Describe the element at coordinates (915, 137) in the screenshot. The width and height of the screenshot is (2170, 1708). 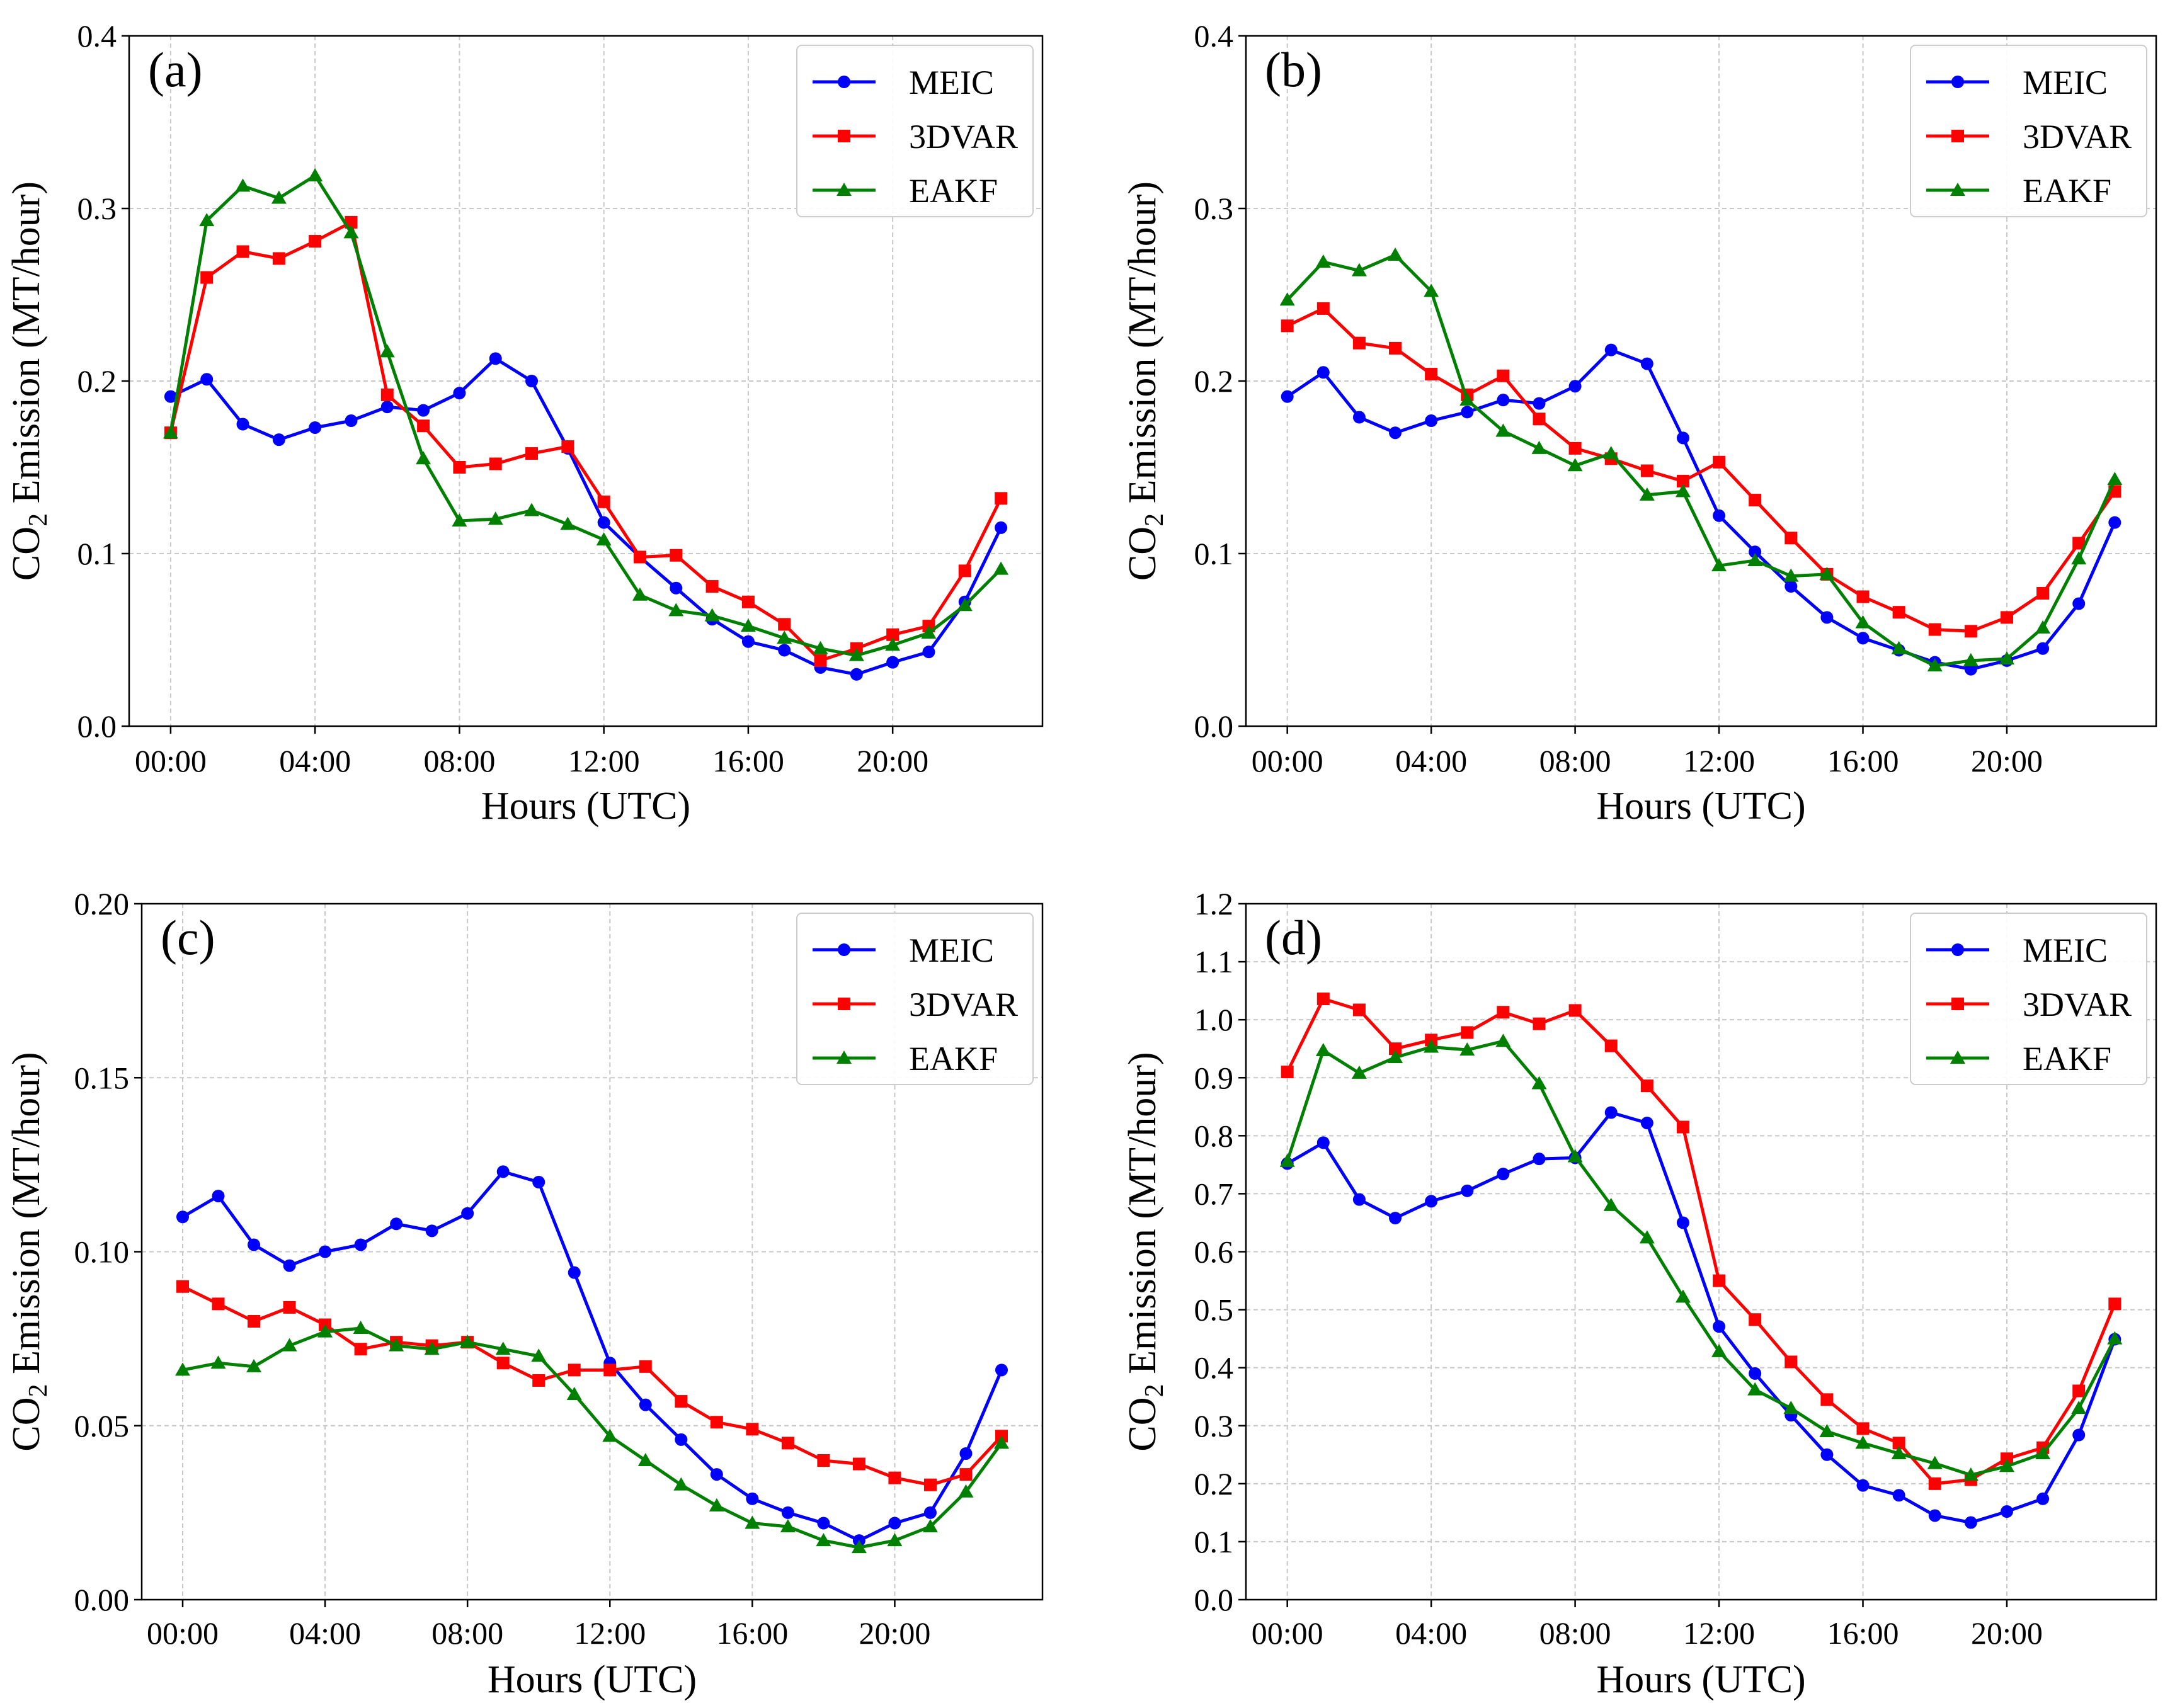
I see `legend-item-3dvar: 3DVAR` at that location.